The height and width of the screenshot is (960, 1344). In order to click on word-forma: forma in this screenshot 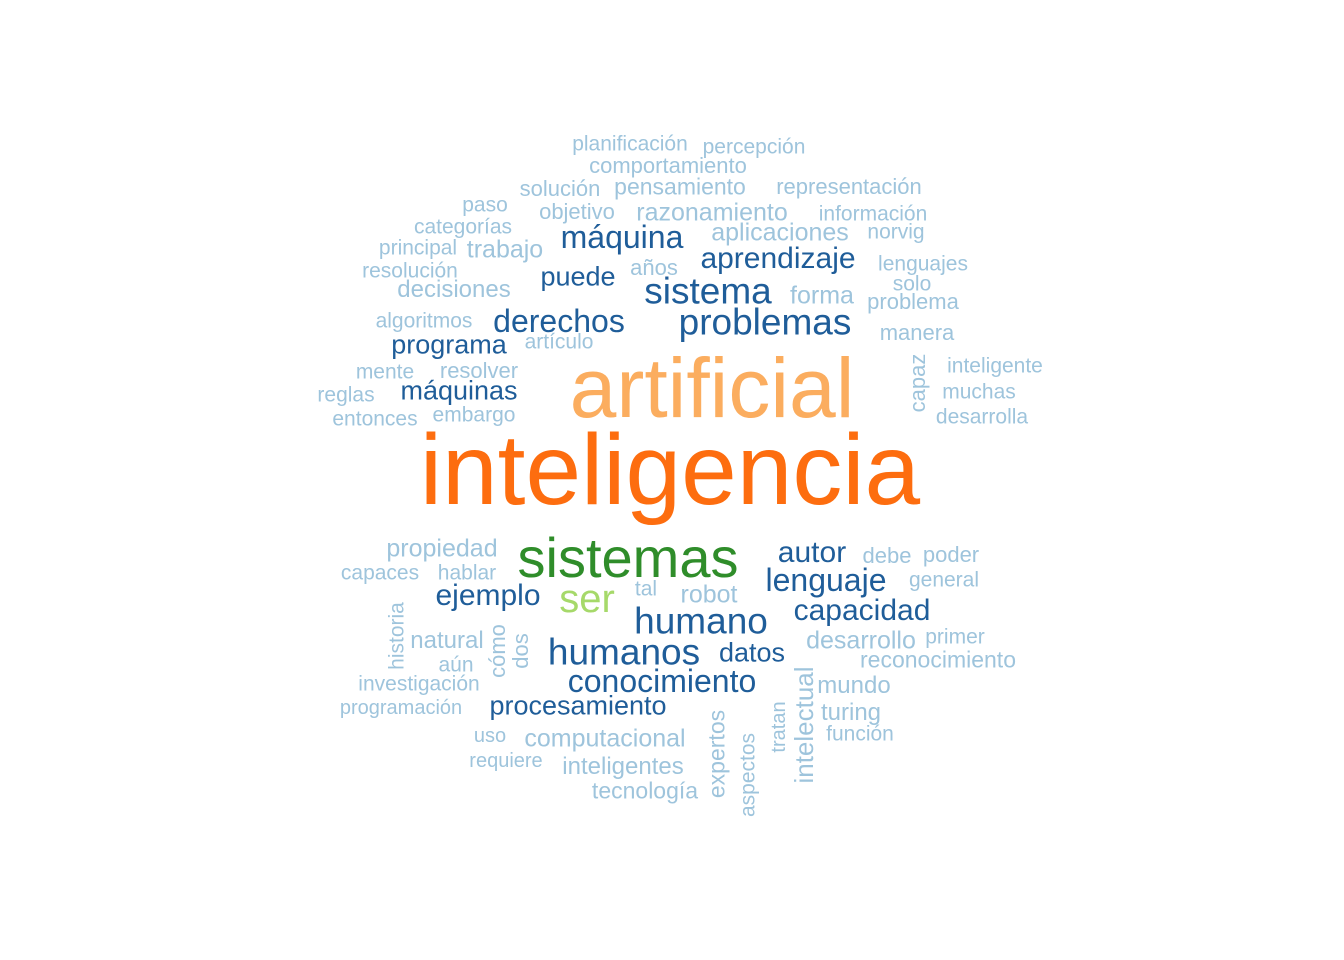, I will do `click(822, 295)`.